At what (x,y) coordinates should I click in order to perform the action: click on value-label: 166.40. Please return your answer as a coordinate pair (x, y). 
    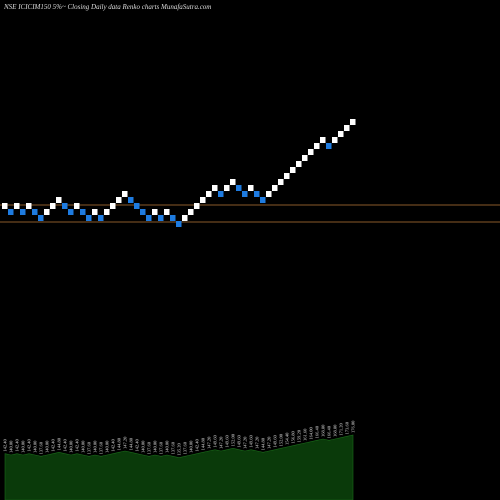
    Looking at the image, I should click on (329, 431).